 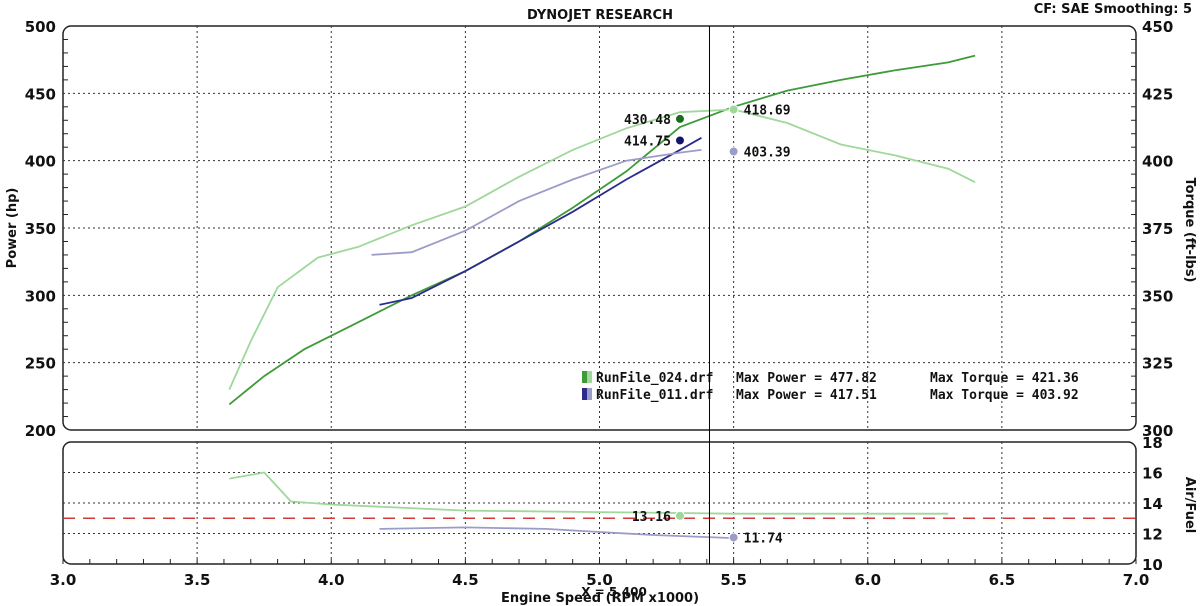 I want to click on power-axis-ticks: 200 250 300 350 400 450 500, so click(x=40, y=229).